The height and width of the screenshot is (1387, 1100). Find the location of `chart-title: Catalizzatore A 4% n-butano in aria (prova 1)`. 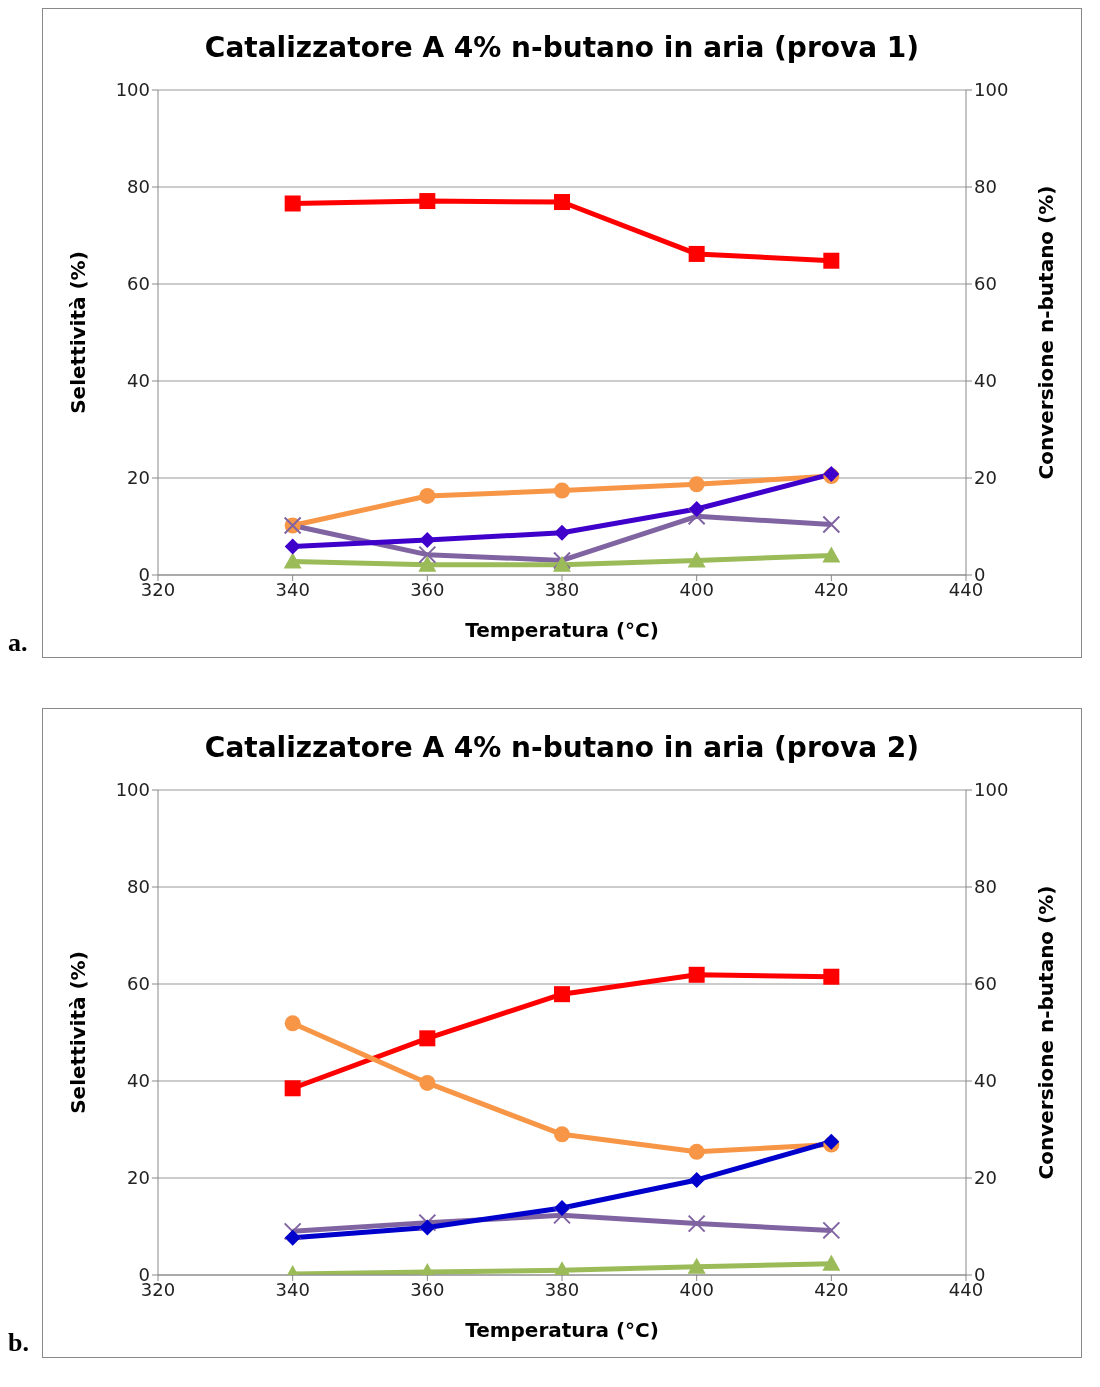

chart-title: Catalizzatore A 4% n-butano in aria (prova 1) is located at coordinates (562, 48).